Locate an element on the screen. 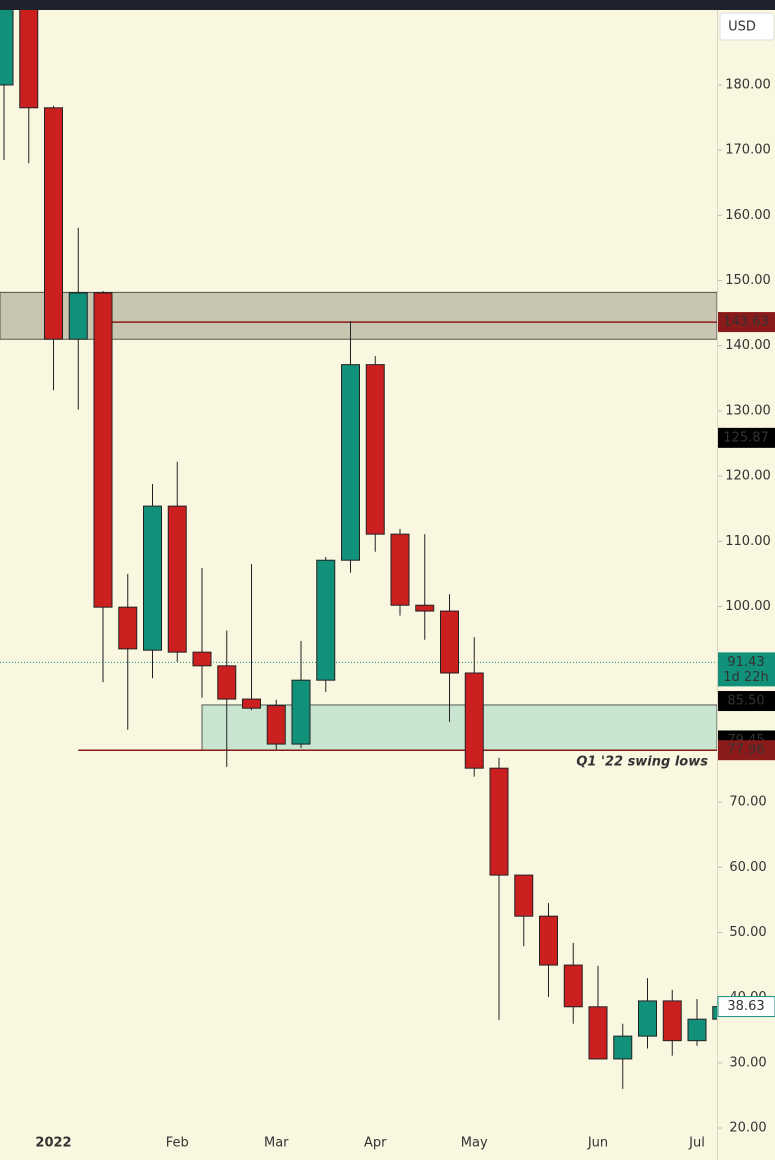  y-tick-label: 110.00 is located at coordinates (748, 541).